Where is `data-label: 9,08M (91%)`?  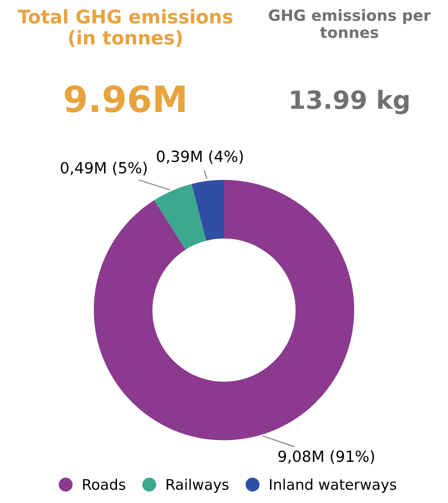 data-label: 9,08M (91%) is located at coordinates (326, 457).